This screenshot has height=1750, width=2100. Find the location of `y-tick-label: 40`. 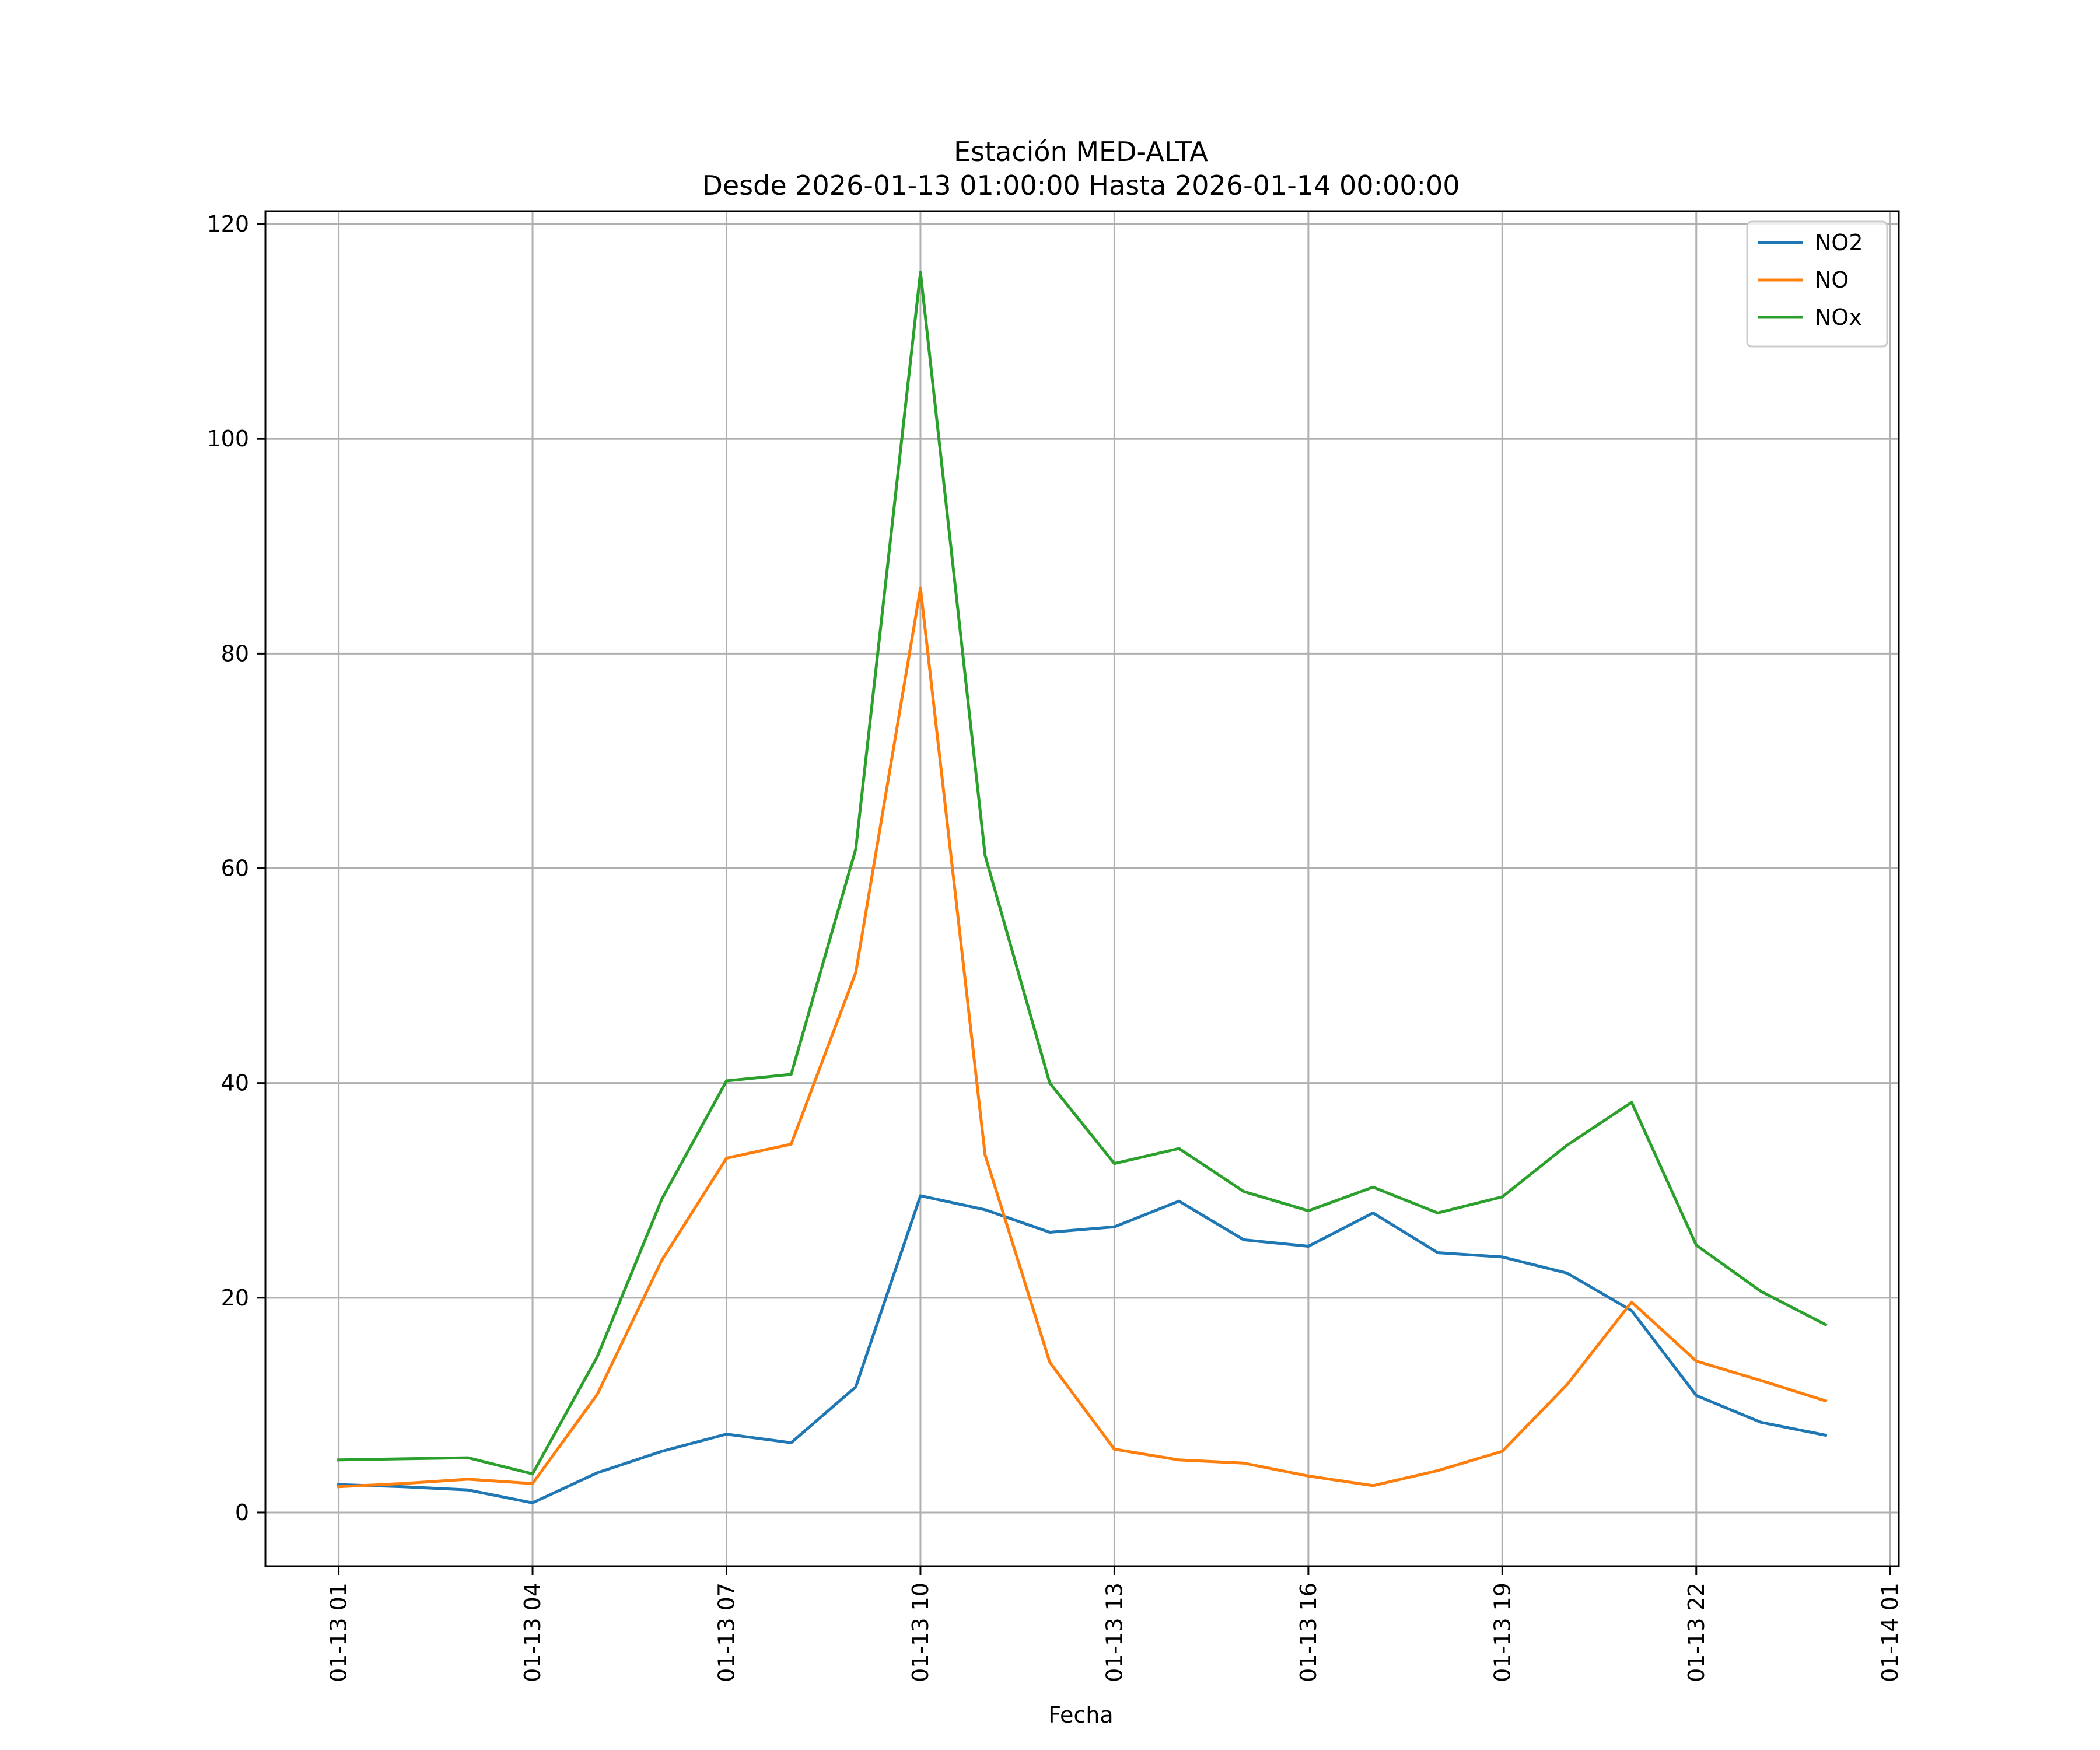

y-tick-label: 40 is located at coordinates (235, 1083).